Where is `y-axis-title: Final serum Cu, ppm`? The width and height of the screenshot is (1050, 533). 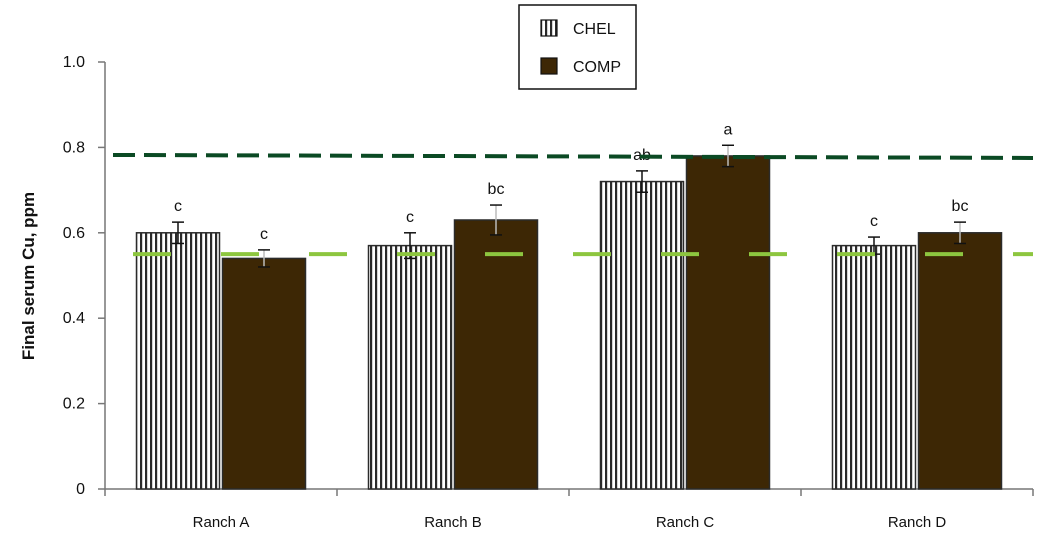
y-axis-title: Final serum Cu, ppm is located at coordinates (28, 276).